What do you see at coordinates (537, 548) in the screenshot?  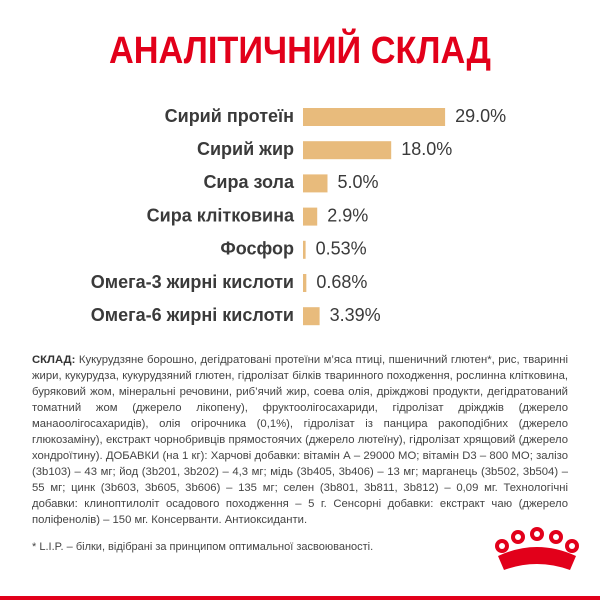 I see `logo` at bounding box center [537, 548].